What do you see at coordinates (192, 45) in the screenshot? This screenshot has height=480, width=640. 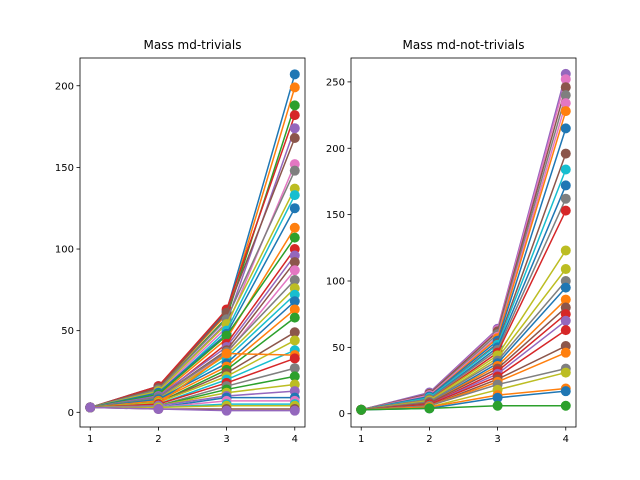 I see `chart-title: Mass md-trivials` at bounding box center [192, 45].